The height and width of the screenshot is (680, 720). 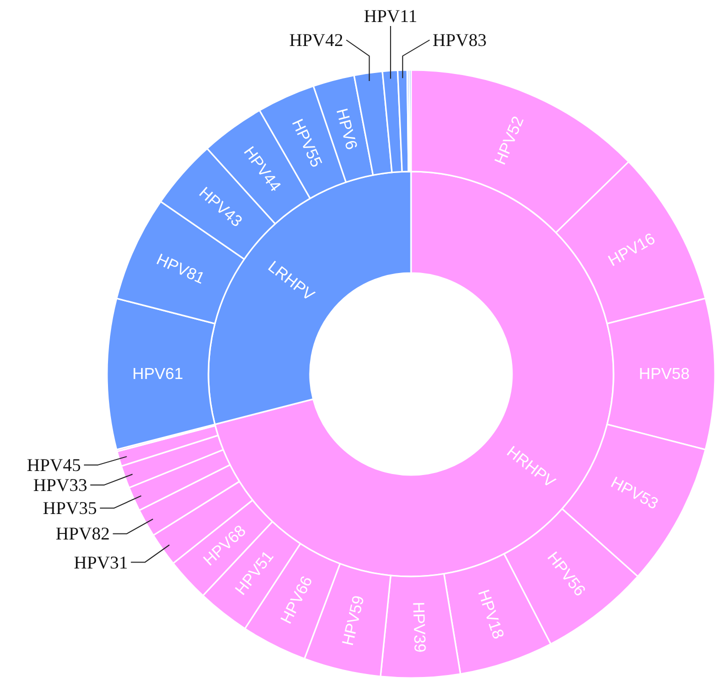 I want to click on slice-label: HPV35, so click(x=69, y=508).